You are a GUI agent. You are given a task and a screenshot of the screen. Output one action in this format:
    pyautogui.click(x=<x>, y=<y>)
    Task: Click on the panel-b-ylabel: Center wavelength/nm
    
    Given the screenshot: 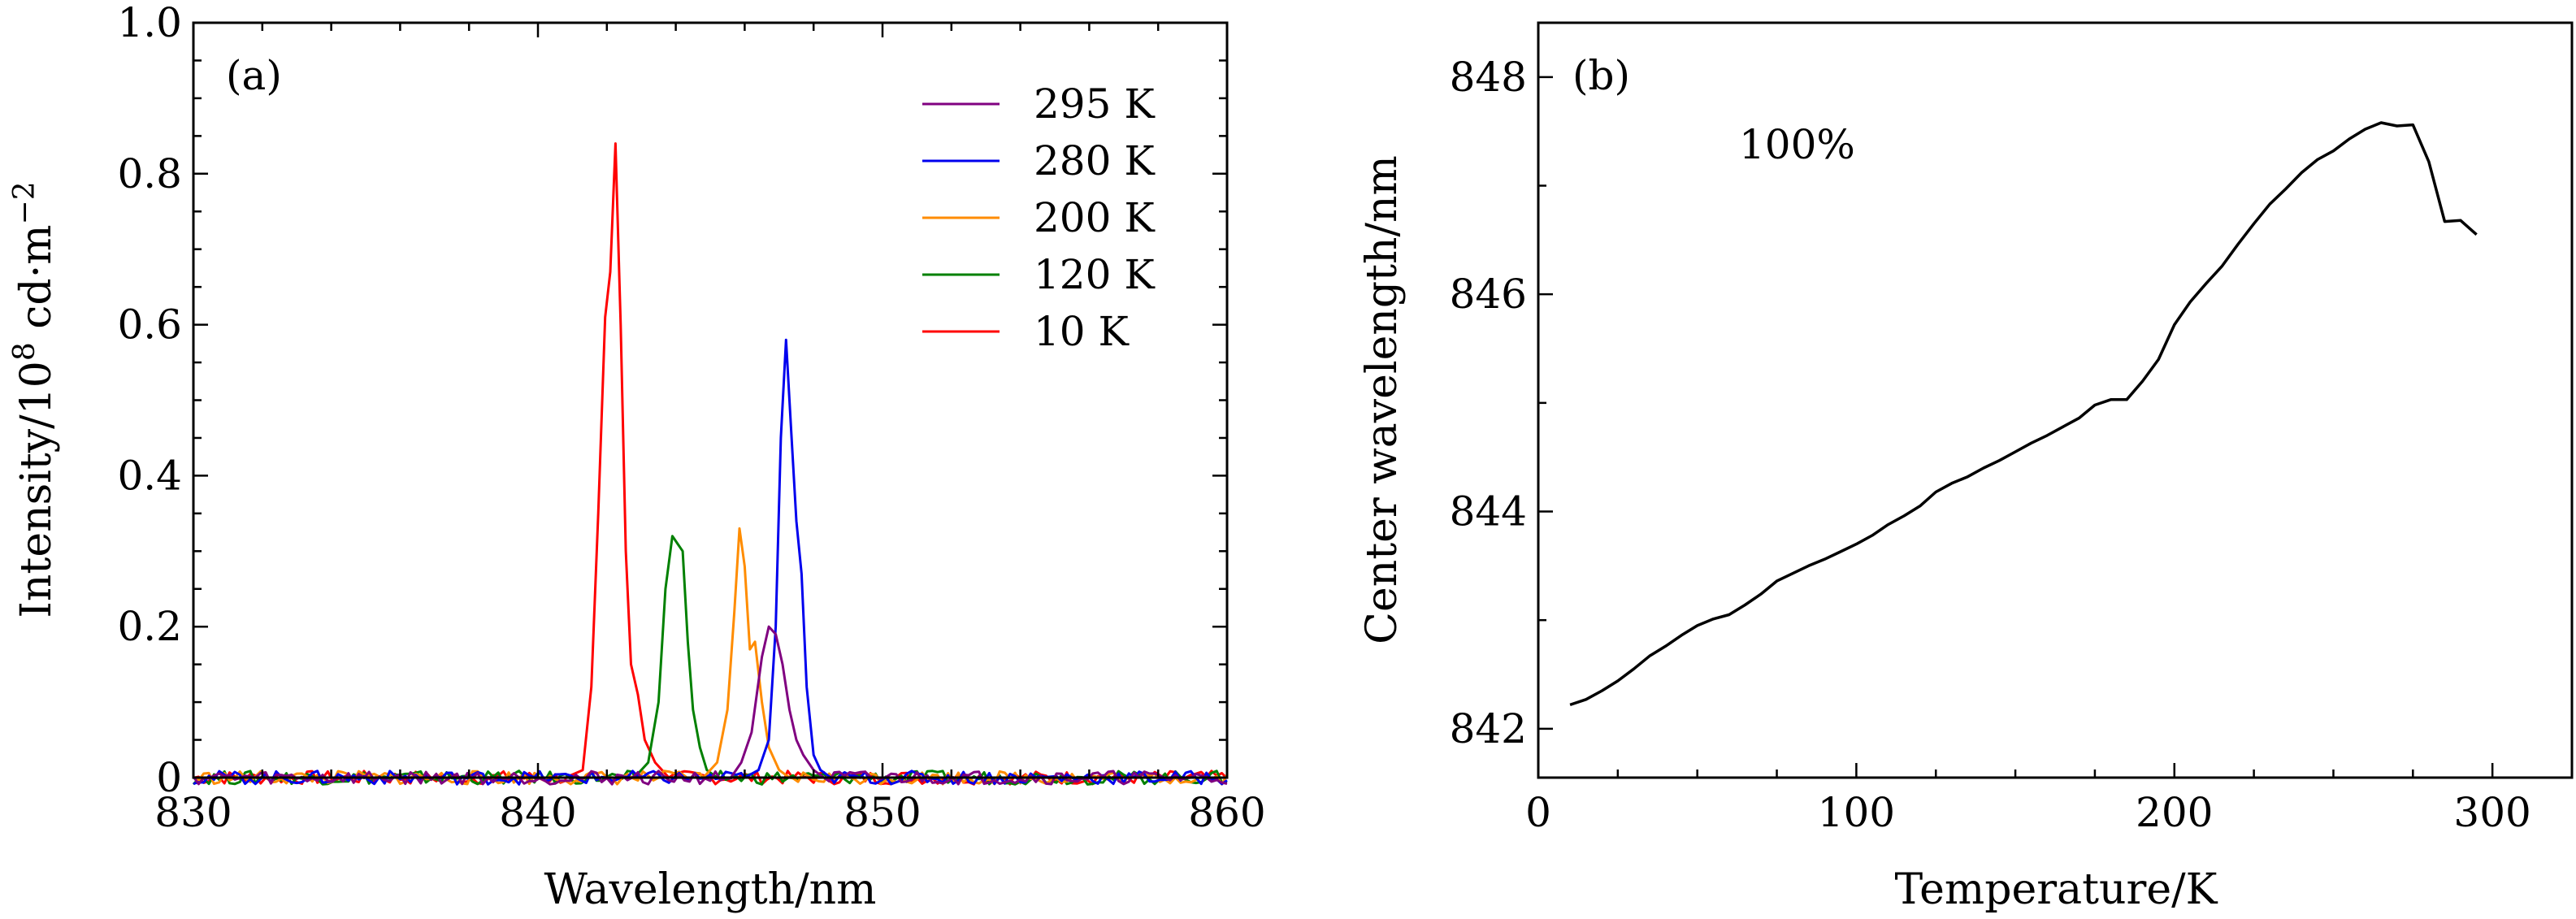 What is the action you would take?
    pyautogui.click(x=1382, y=400)
    